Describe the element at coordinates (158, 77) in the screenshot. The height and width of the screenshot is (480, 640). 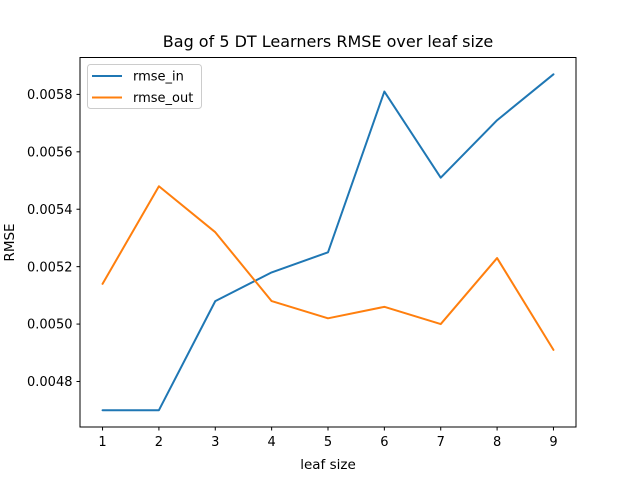
I see `legend-label-rmse-in: rmse_in` at that location.